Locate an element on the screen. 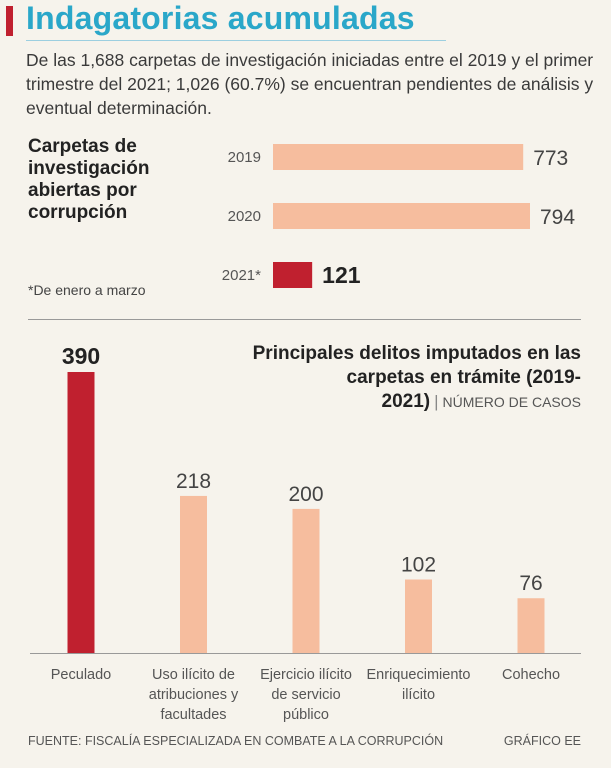  title-underline is located at coordinates (236, 40).